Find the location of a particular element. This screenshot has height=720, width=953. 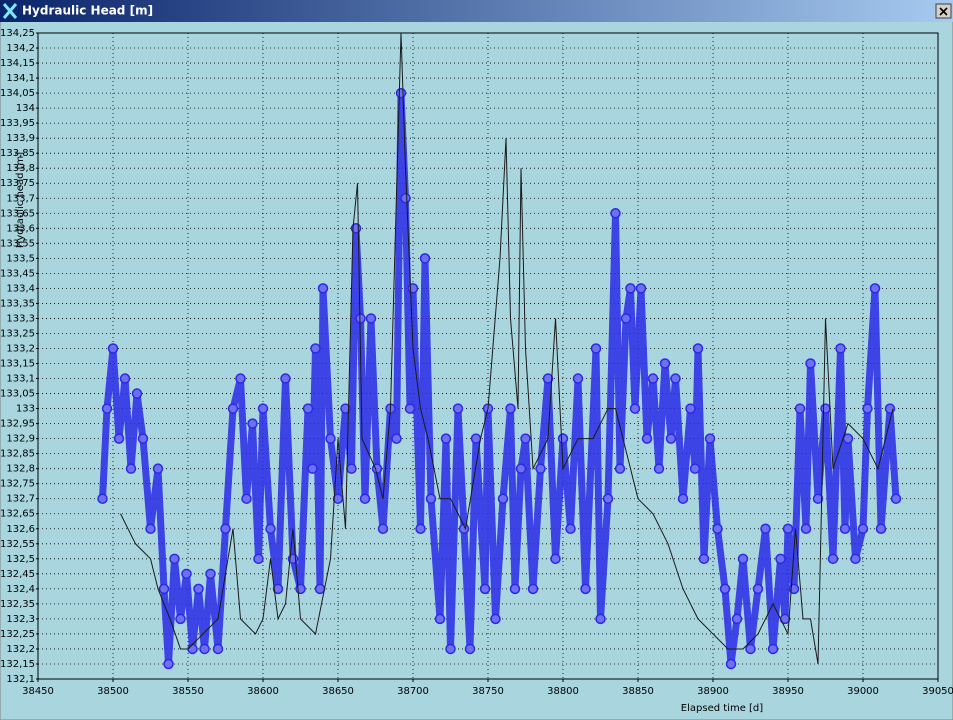

close-button is located at coordinates (943, 11).